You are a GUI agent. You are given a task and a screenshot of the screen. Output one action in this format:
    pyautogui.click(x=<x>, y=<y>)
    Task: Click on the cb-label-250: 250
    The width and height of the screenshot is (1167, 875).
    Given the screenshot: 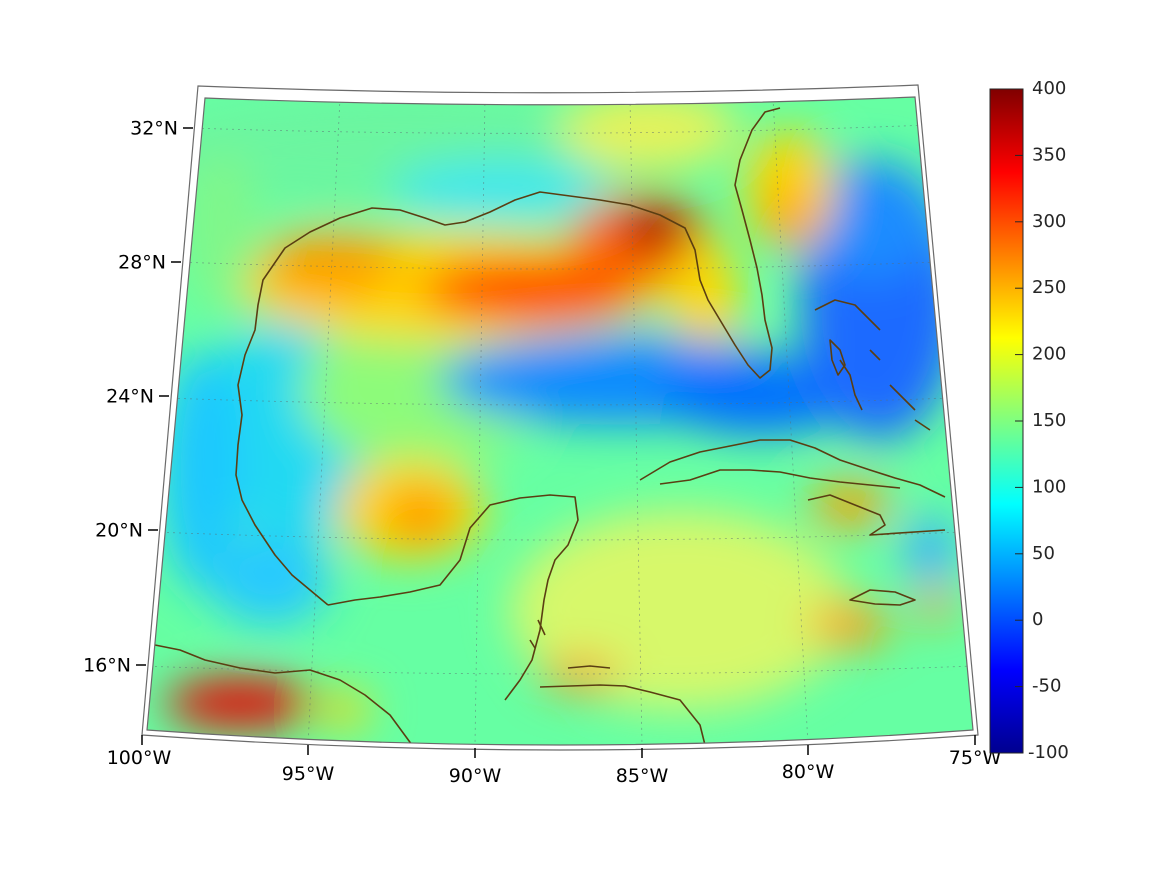 What is the action you would take?
    pyautogui.click(x=1049, y=287)
    